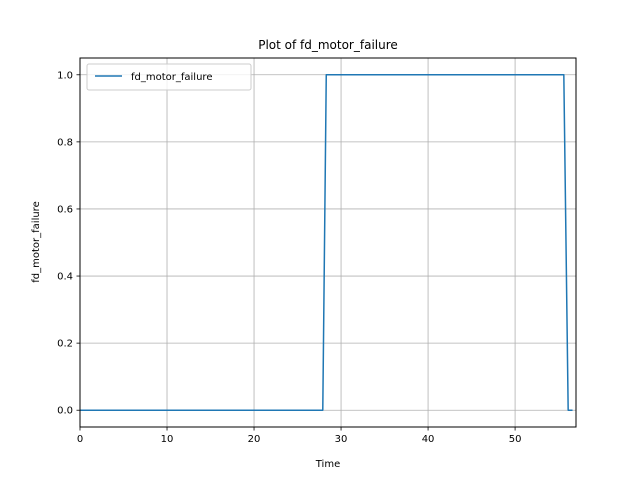 This screenshot has width=640, height=480. I want to click on x-axis-label: Time, so click(327, 464).